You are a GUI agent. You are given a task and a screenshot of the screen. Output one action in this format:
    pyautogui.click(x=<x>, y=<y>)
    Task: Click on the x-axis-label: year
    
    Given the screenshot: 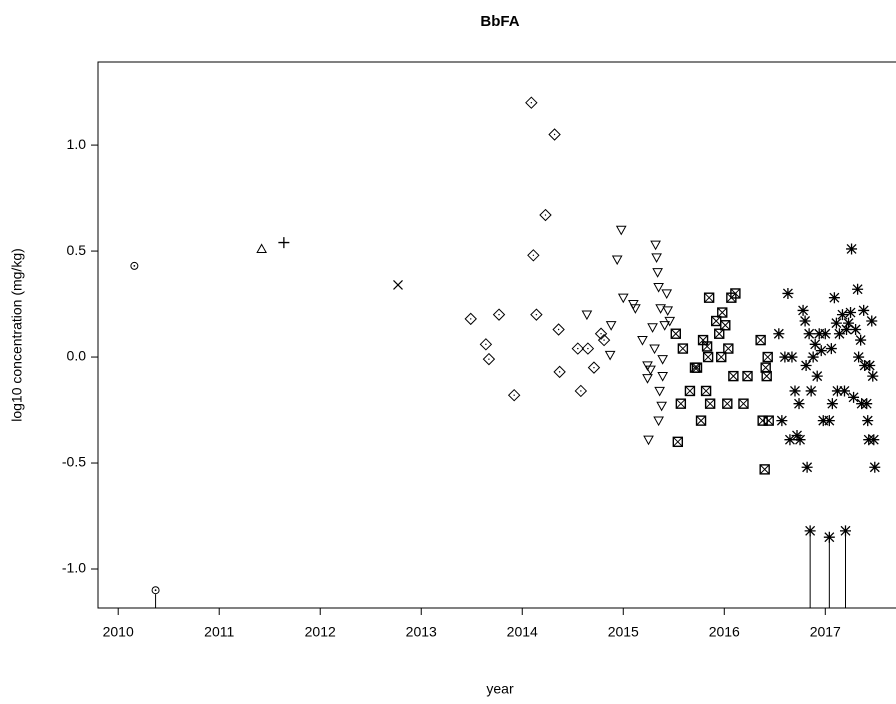 What is the action you would take?
    pyautogui.click(x=500, y=689)
    